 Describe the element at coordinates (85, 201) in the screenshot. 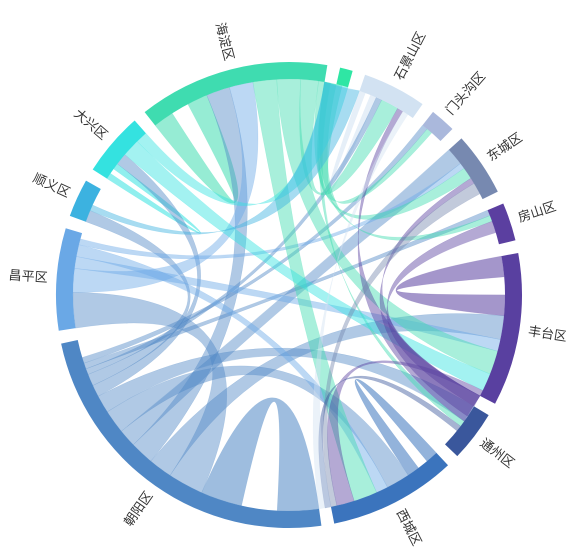

I see `arc-顺义区` at that location.